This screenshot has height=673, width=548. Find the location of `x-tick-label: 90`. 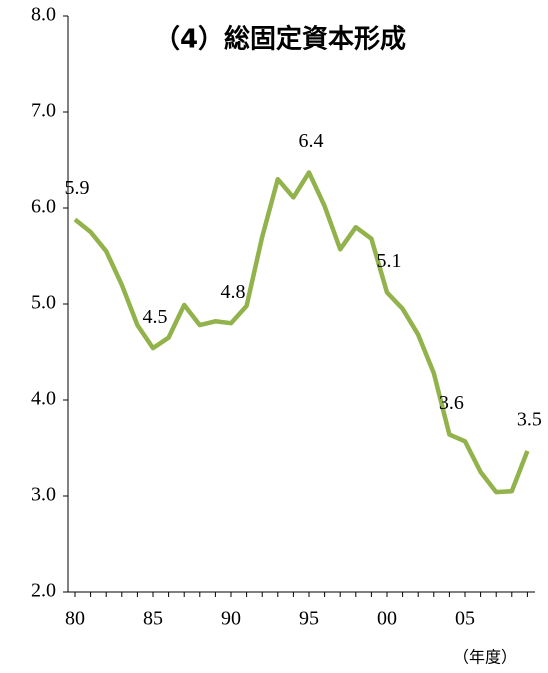

x-tick-label: 90 is located at coordinates (231, 619).